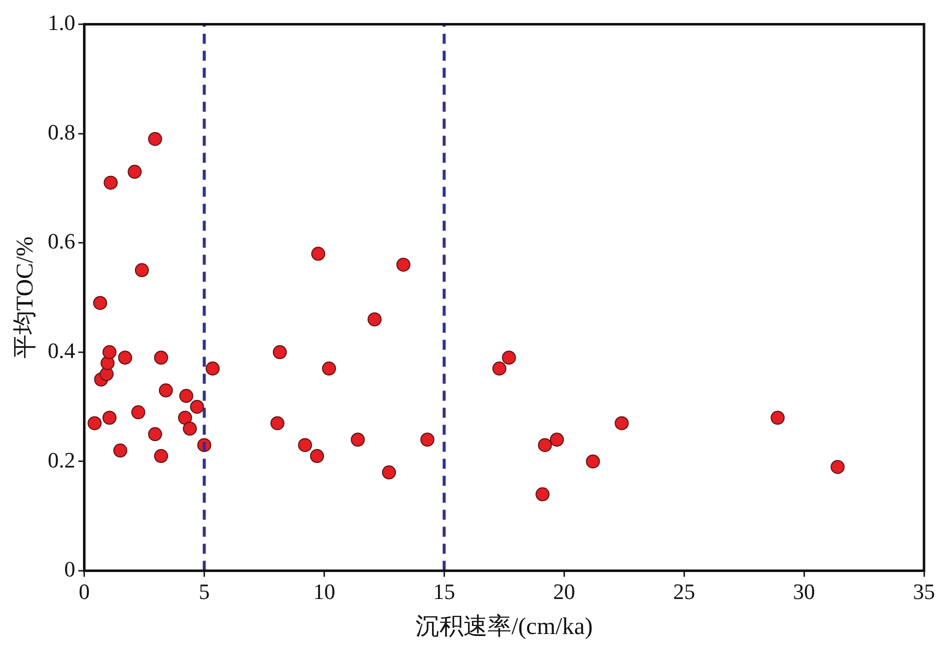 The height and width of the screenshot is (656, 948). I want to click on y-tick-label: 1.0, so click(62, 22).